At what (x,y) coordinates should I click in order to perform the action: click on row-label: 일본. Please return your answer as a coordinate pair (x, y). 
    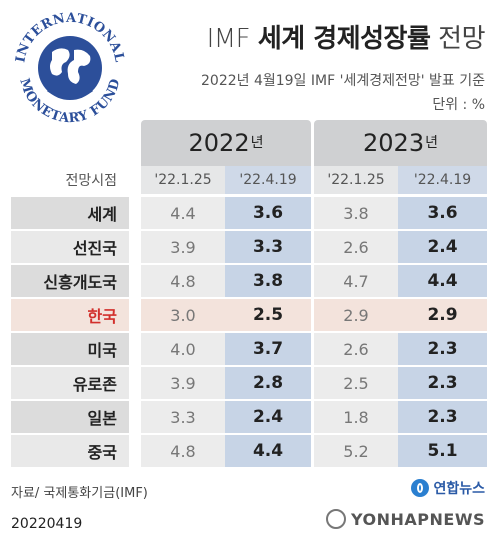
    Looking at the image, I should click on (70, 417).